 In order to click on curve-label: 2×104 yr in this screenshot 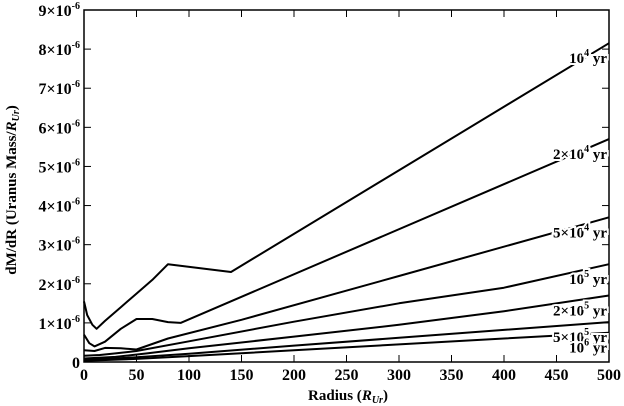, I will do `click(580, 153)`.